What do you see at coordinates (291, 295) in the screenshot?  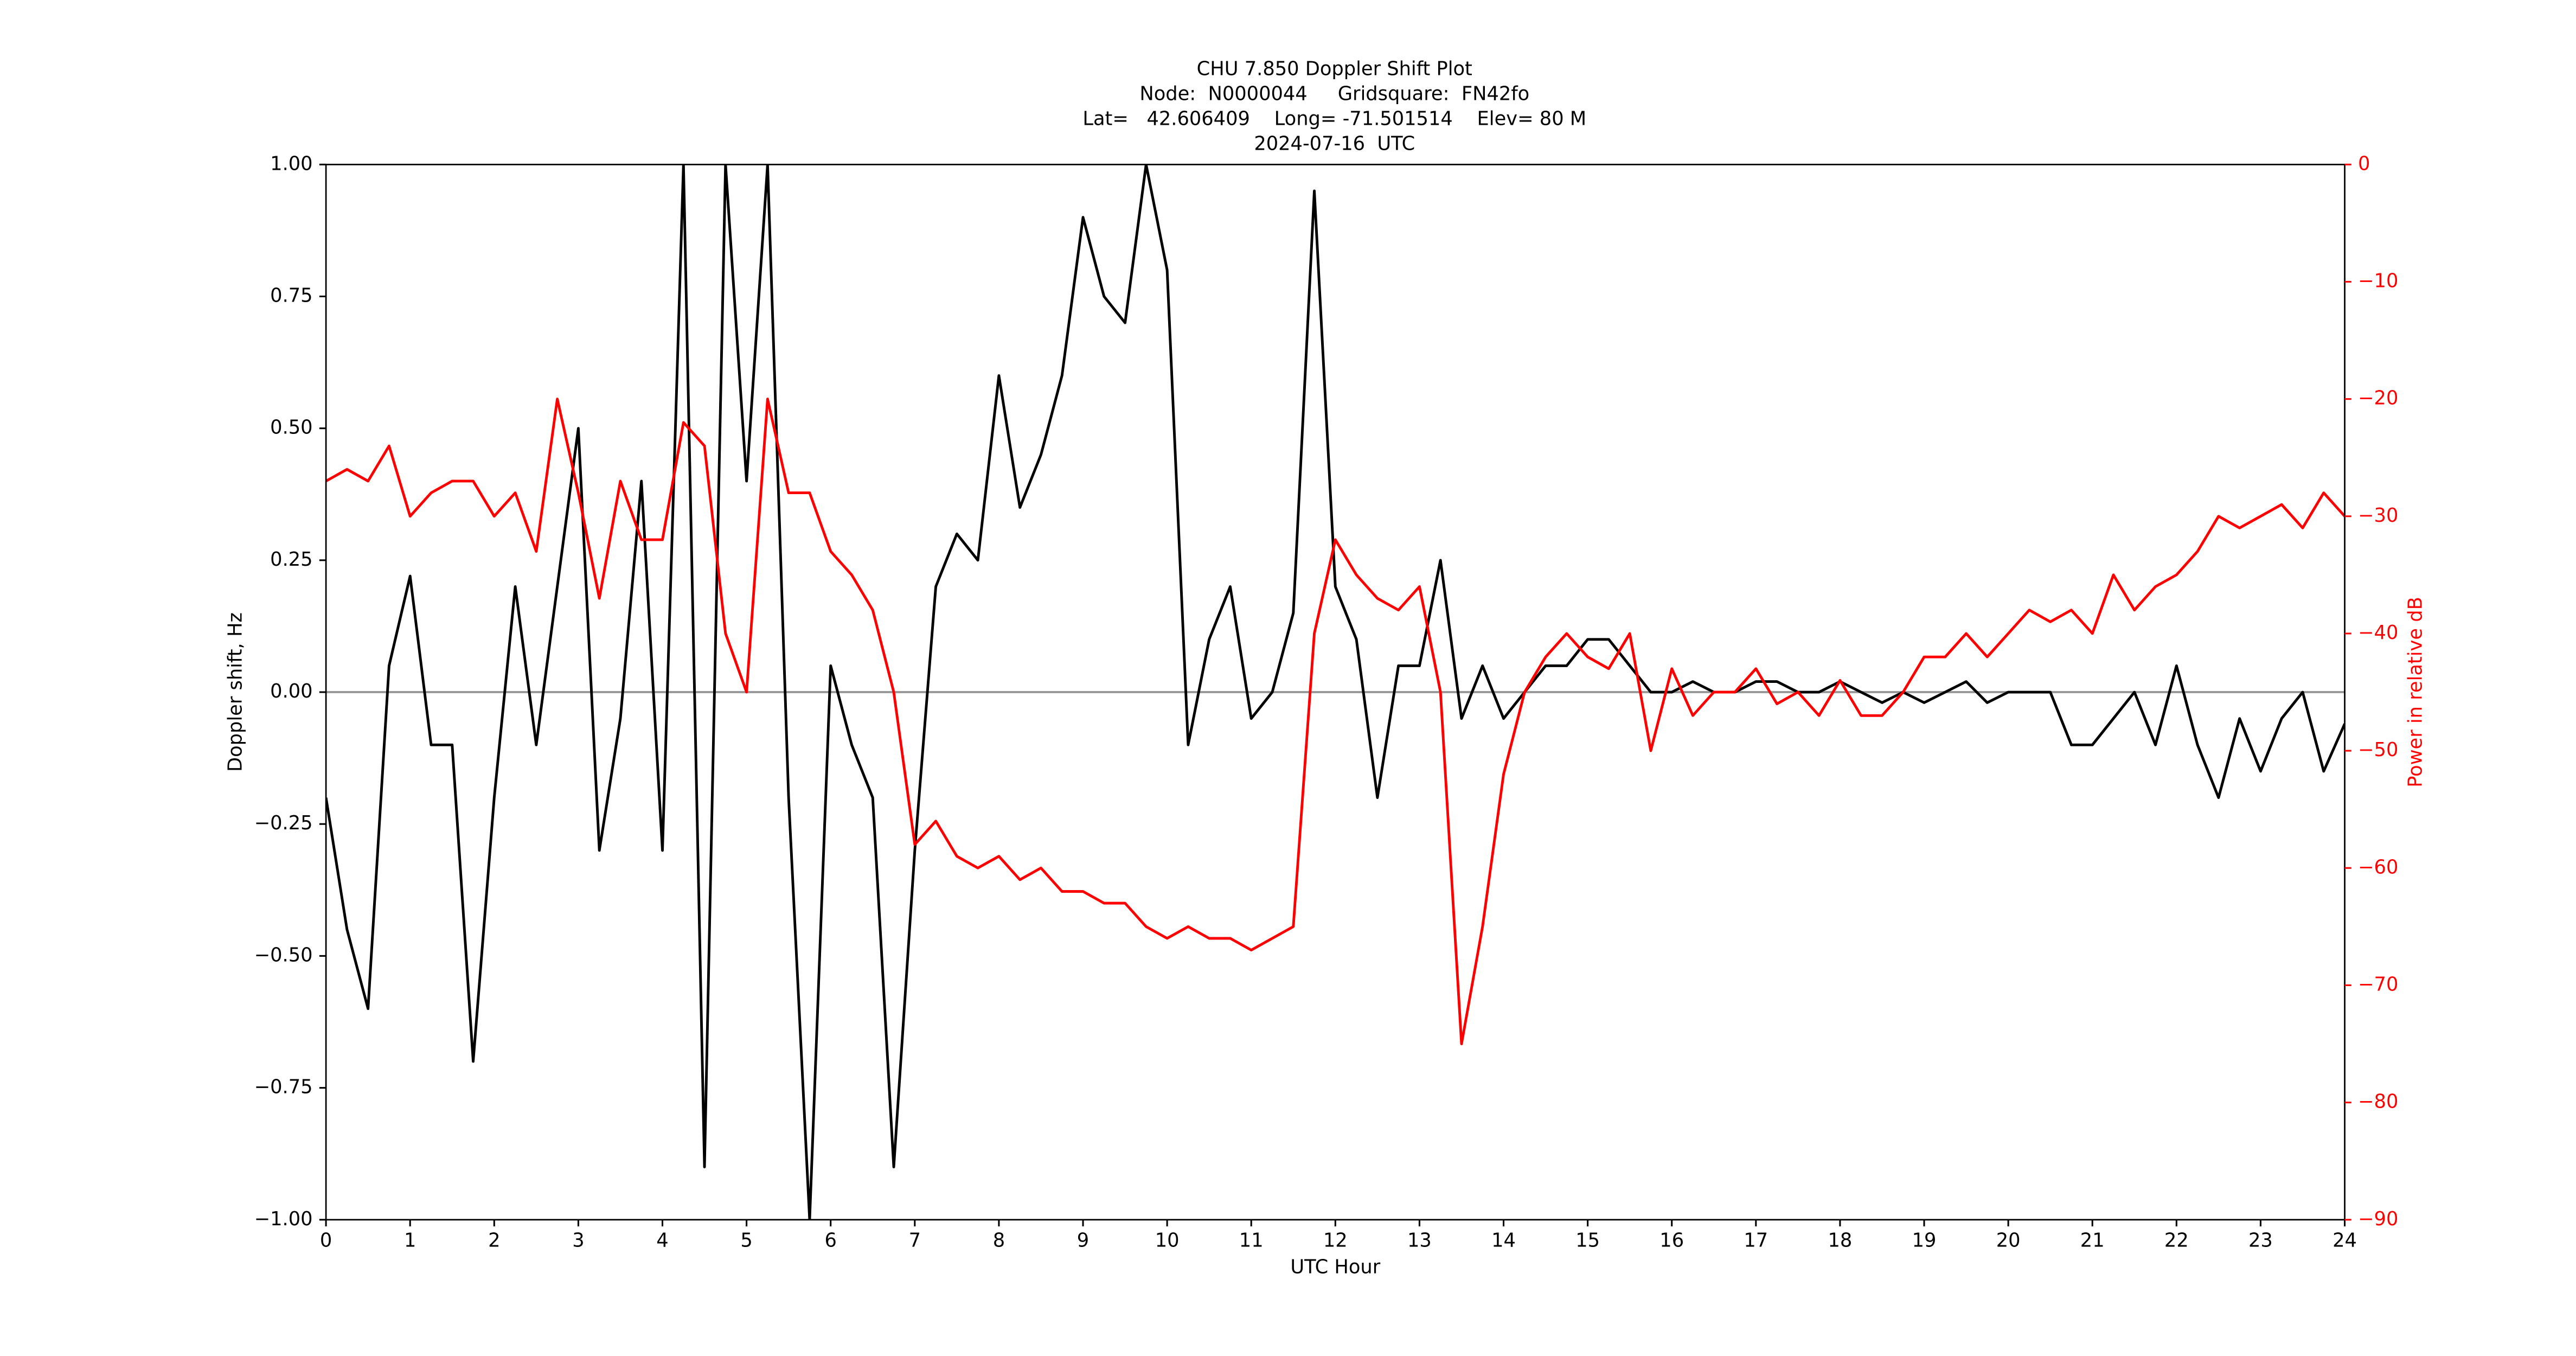 I see `y-tick-label: 0.75` at bounding box center [291, 295].